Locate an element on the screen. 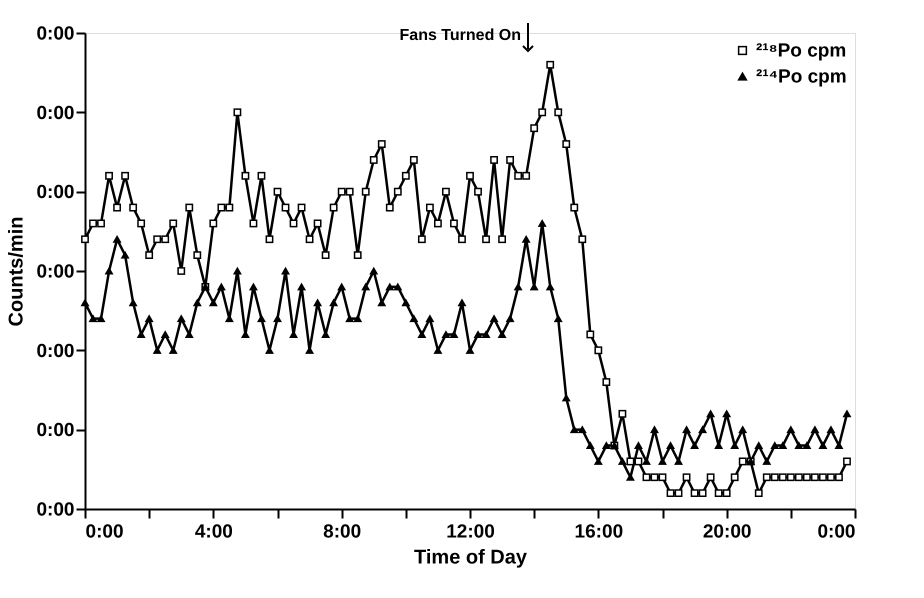 Image resolution: width=924 pixels, height=598 pixels. legend-label: ²¹⁴Po cpm is located at coordinates (801, 77).